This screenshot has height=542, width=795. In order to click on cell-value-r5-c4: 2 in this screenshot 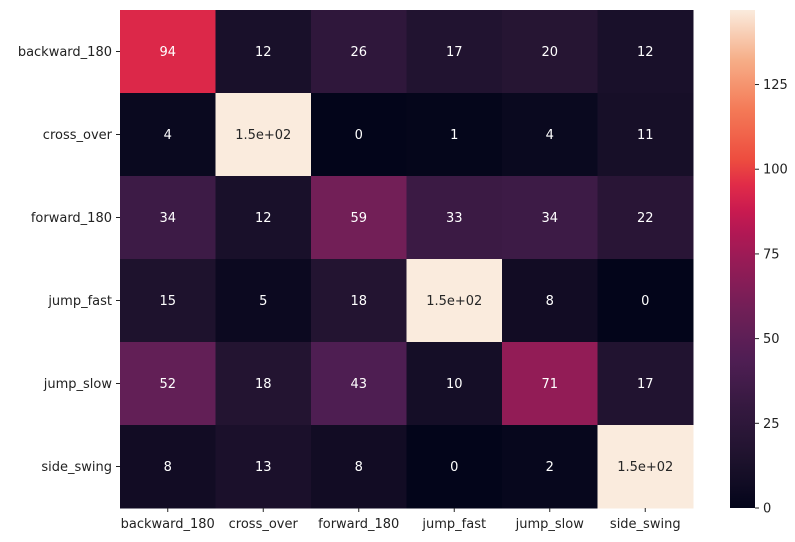, I will do `click(550, 467)`.